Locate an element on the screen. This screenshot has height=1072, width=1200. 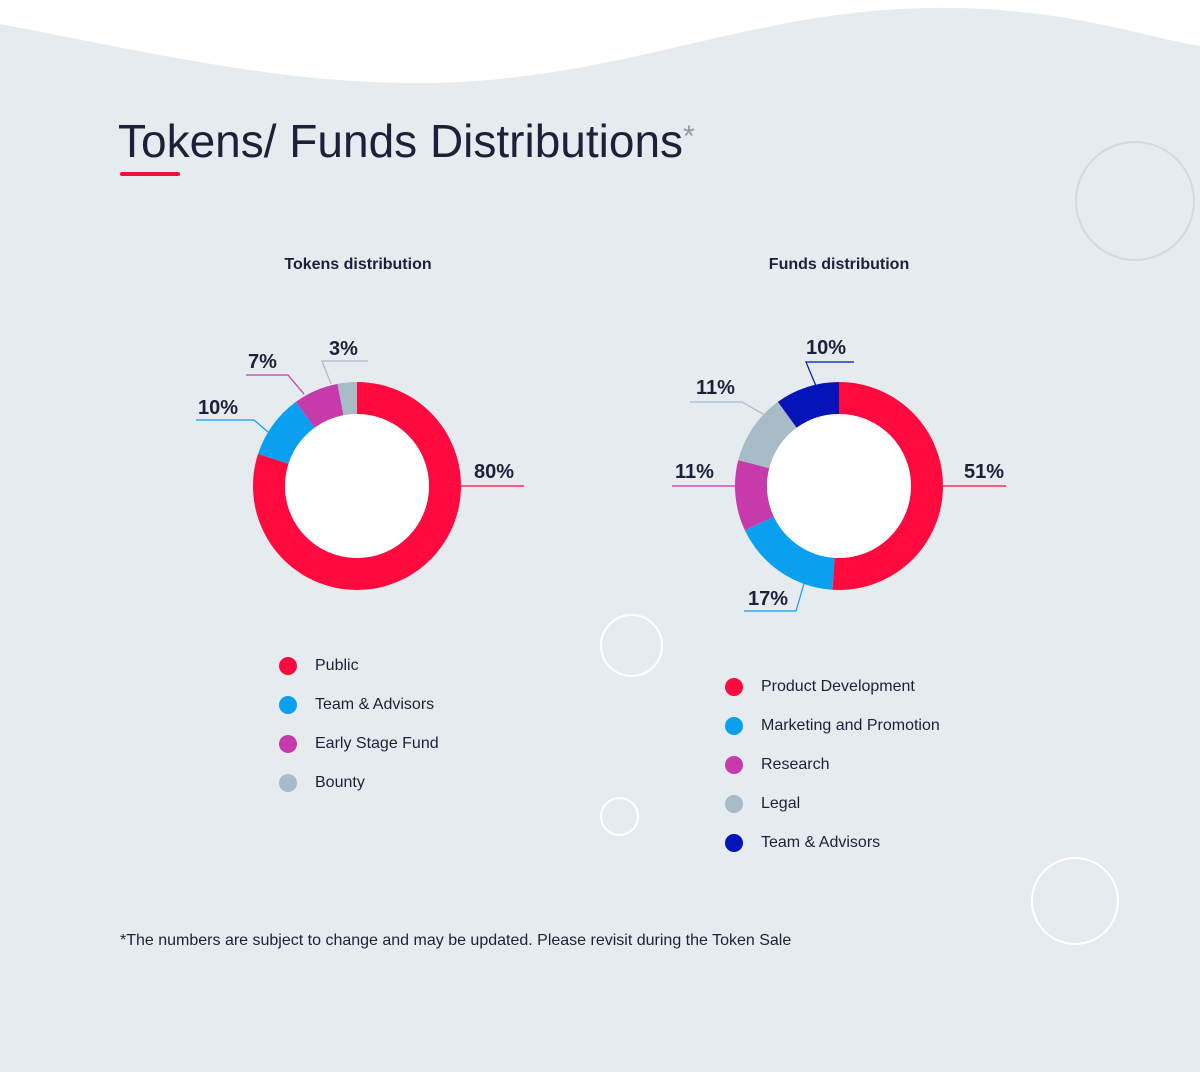
legend-item: Marketing and Promotion is located at coordinates (832, 725).